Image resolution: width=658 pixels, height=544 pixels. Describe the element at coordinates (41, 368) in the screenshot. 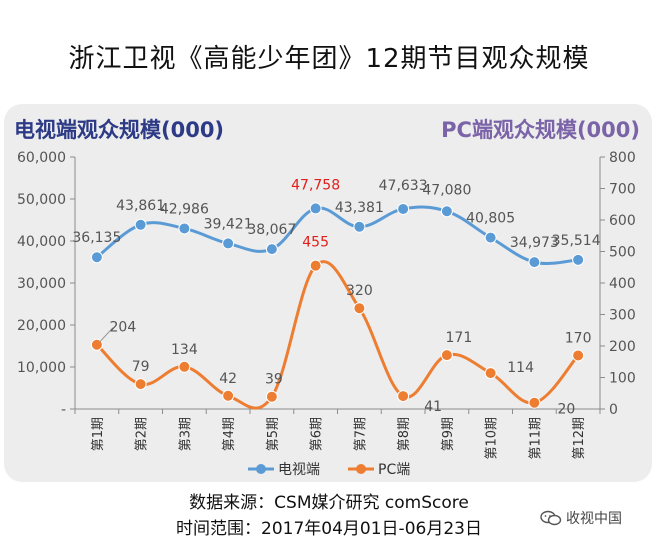

I see `left-tick-label: 10,000` at that location.